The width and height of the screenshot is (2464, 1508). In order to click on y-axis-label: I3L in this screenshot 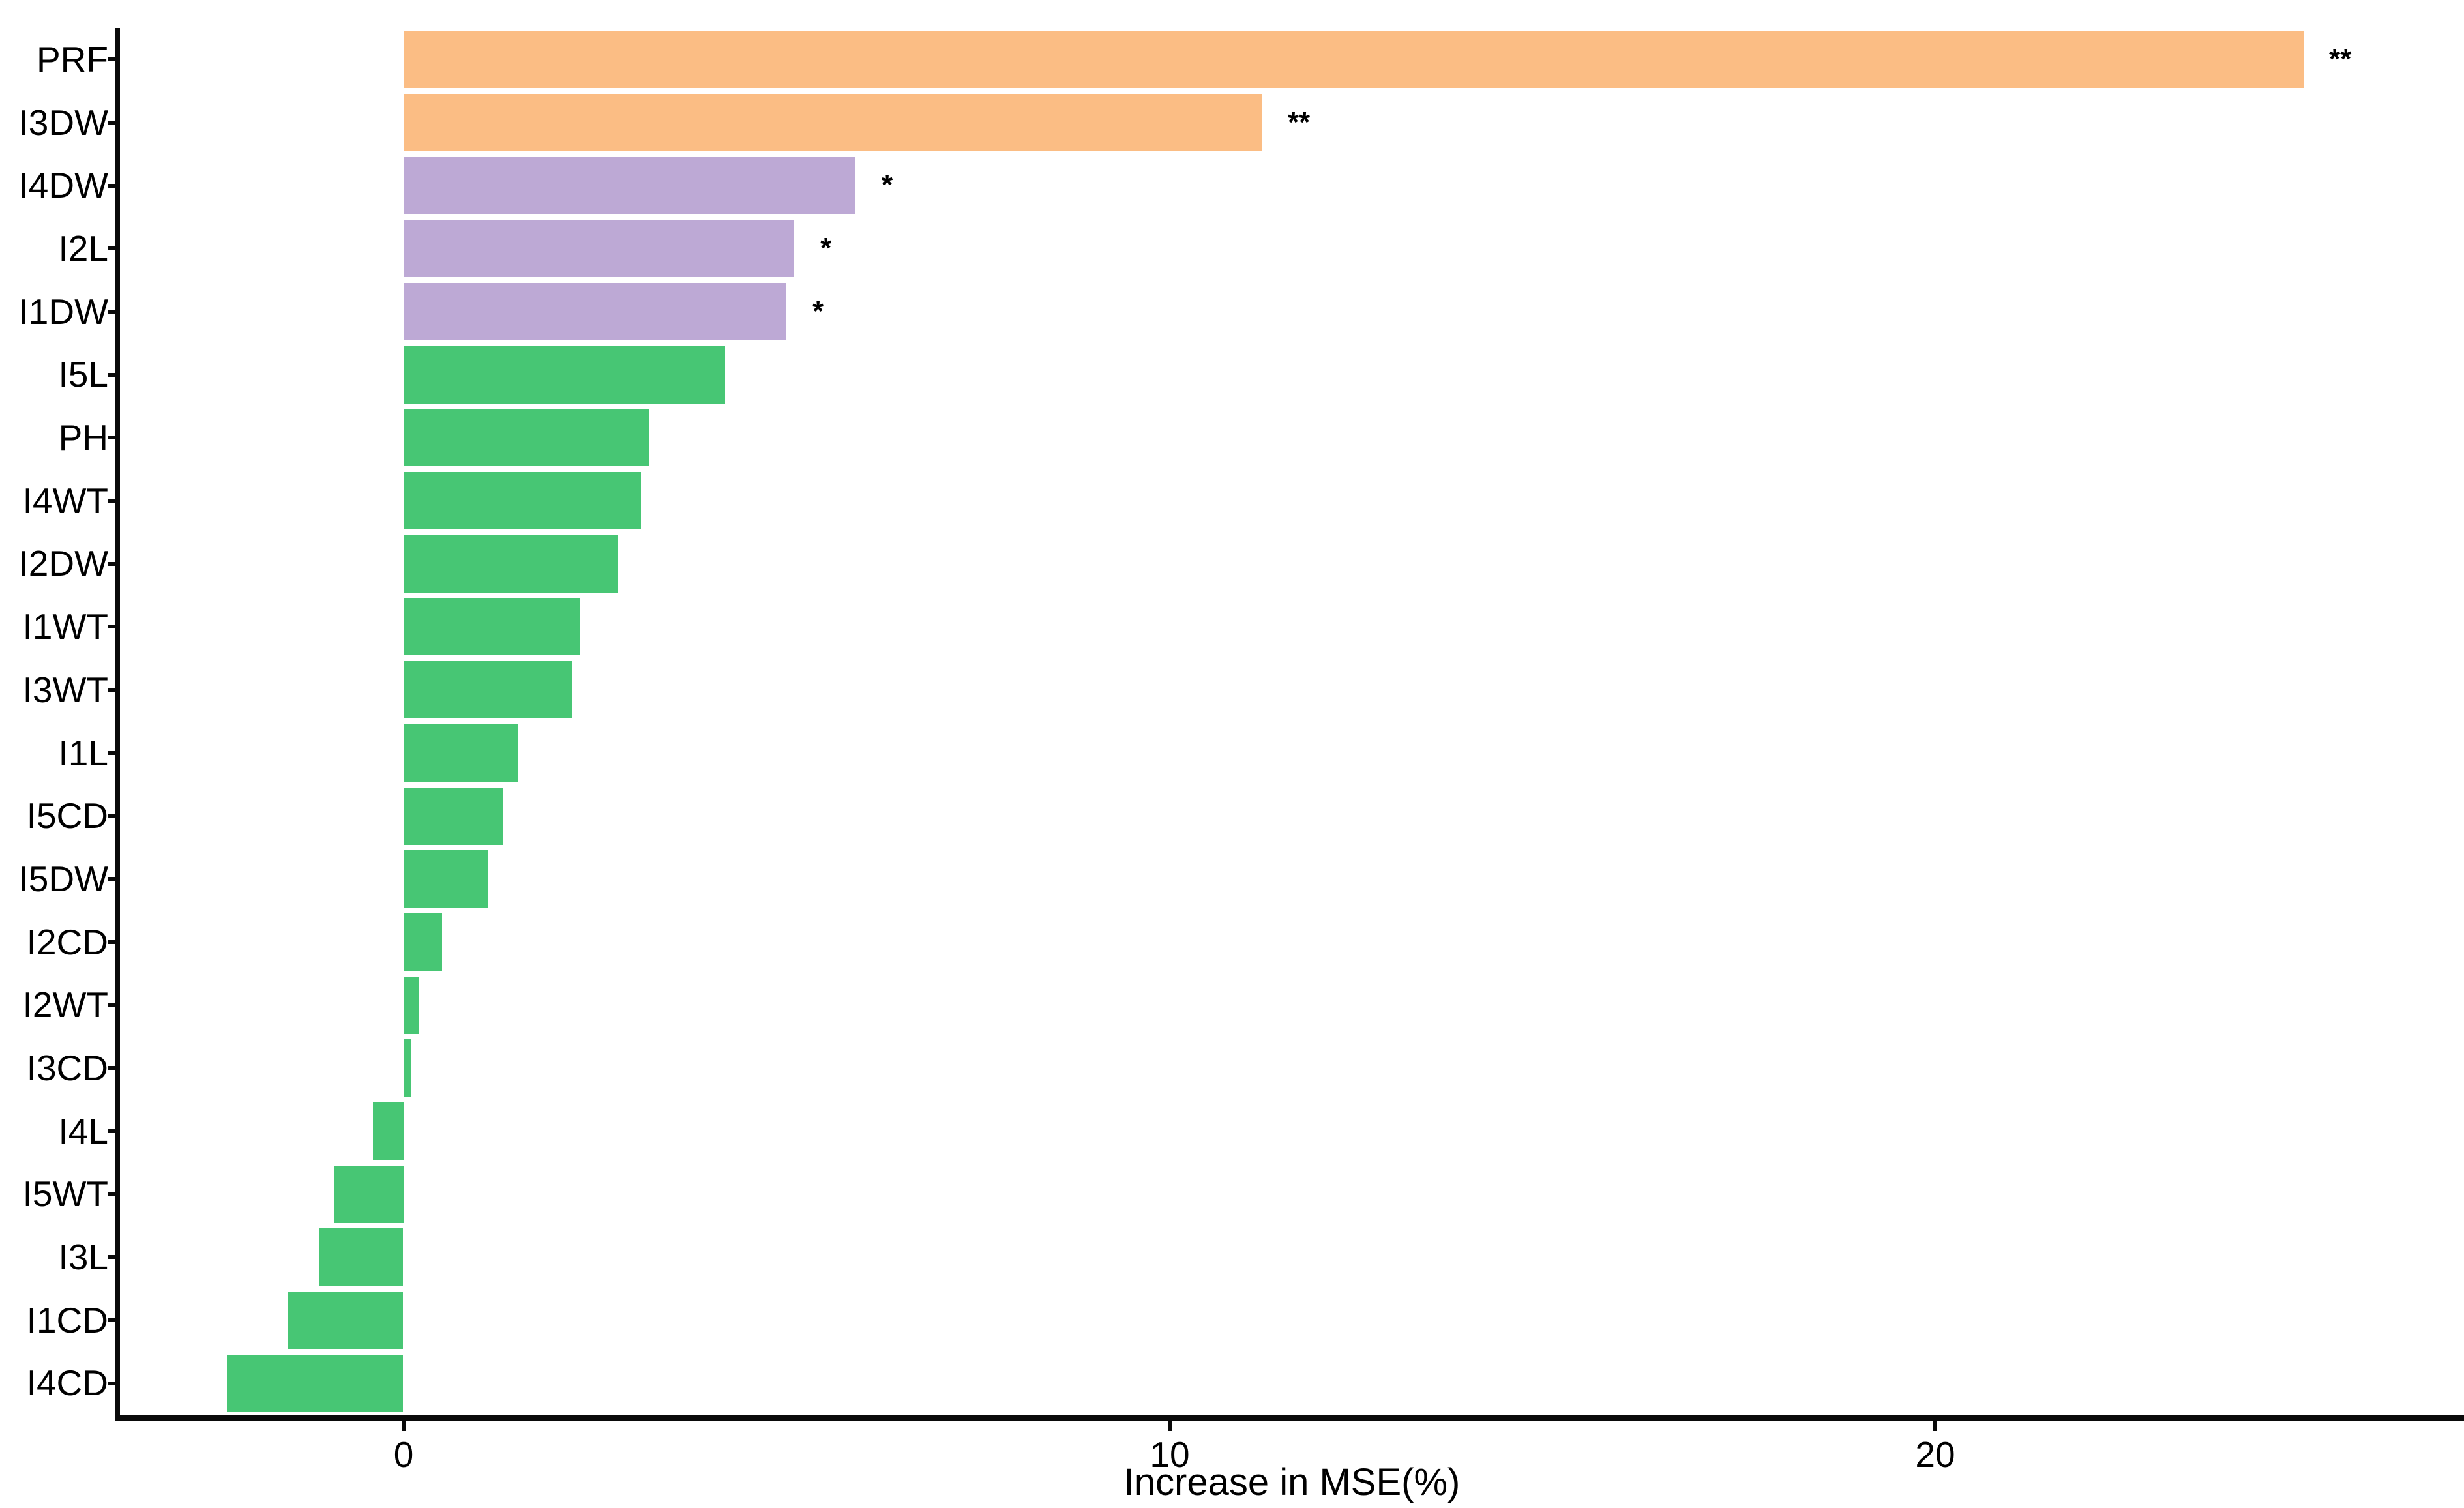, I will do `click(83, 1256)`.